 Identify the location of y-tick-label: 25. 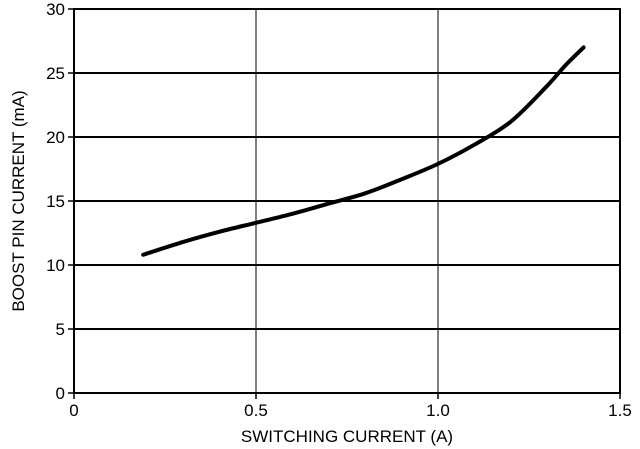
(55, 73).